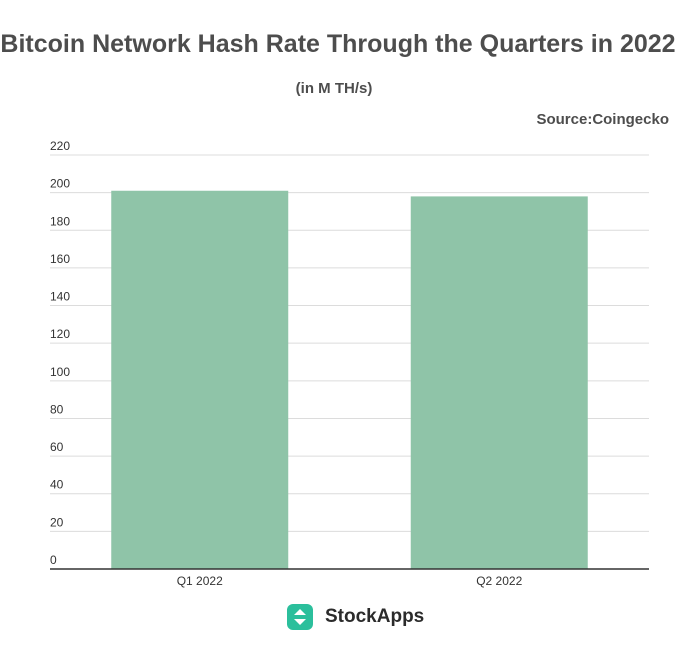 The height and width of the screenshot is (648, 700). What do you see at coordinates (57, 522) in the screenshot?
I see `y-tick-label: 20` at bounding box center [57, 522].